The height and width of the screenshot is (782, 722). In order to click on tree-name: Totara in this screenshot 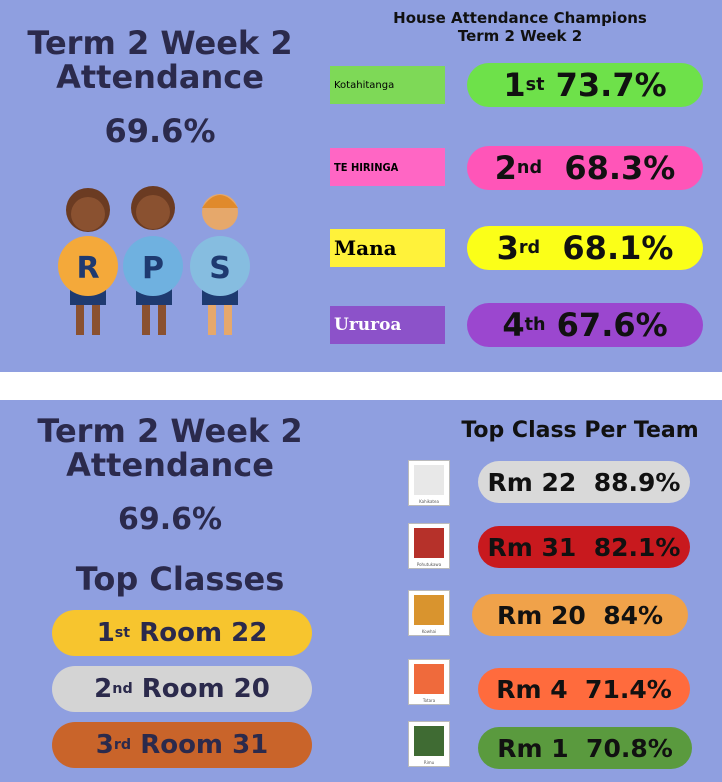, I will do `click(429, 700)`.